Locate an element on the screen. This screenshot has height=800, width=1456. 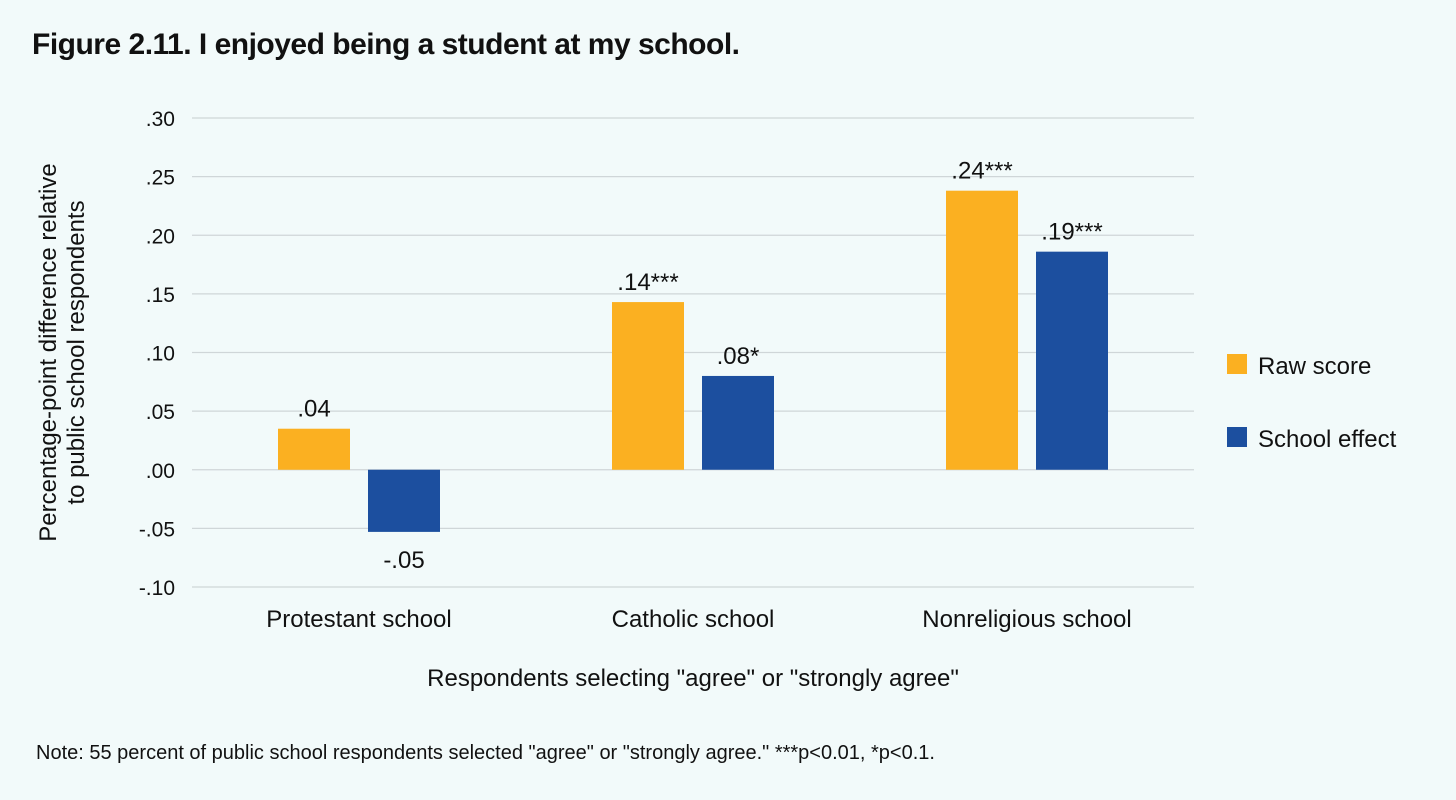
y-tick-label: .20 is located at coordinates (160, 236).